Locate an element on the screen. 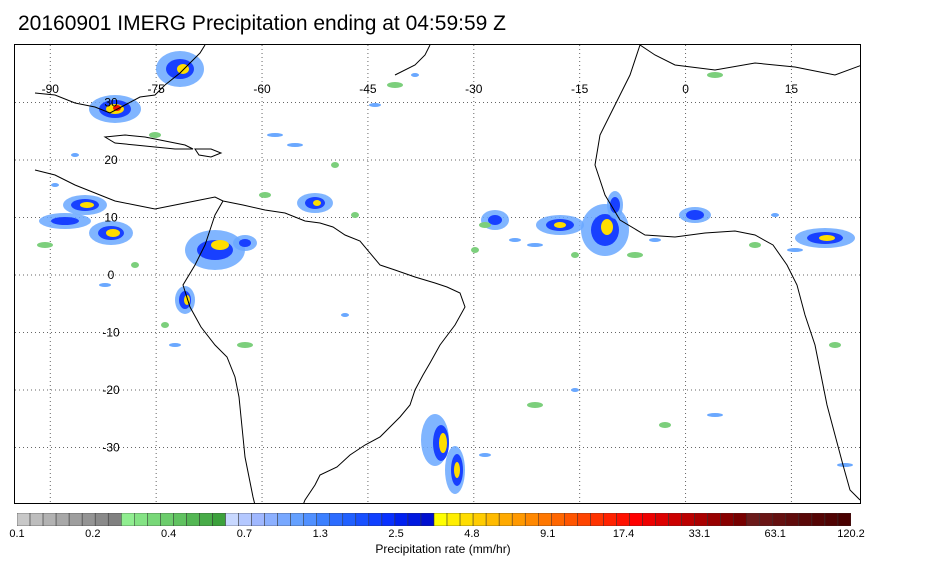 The image size is (944, 571). colorbar-tick: 17.4 is located at coordinates (623, 534).